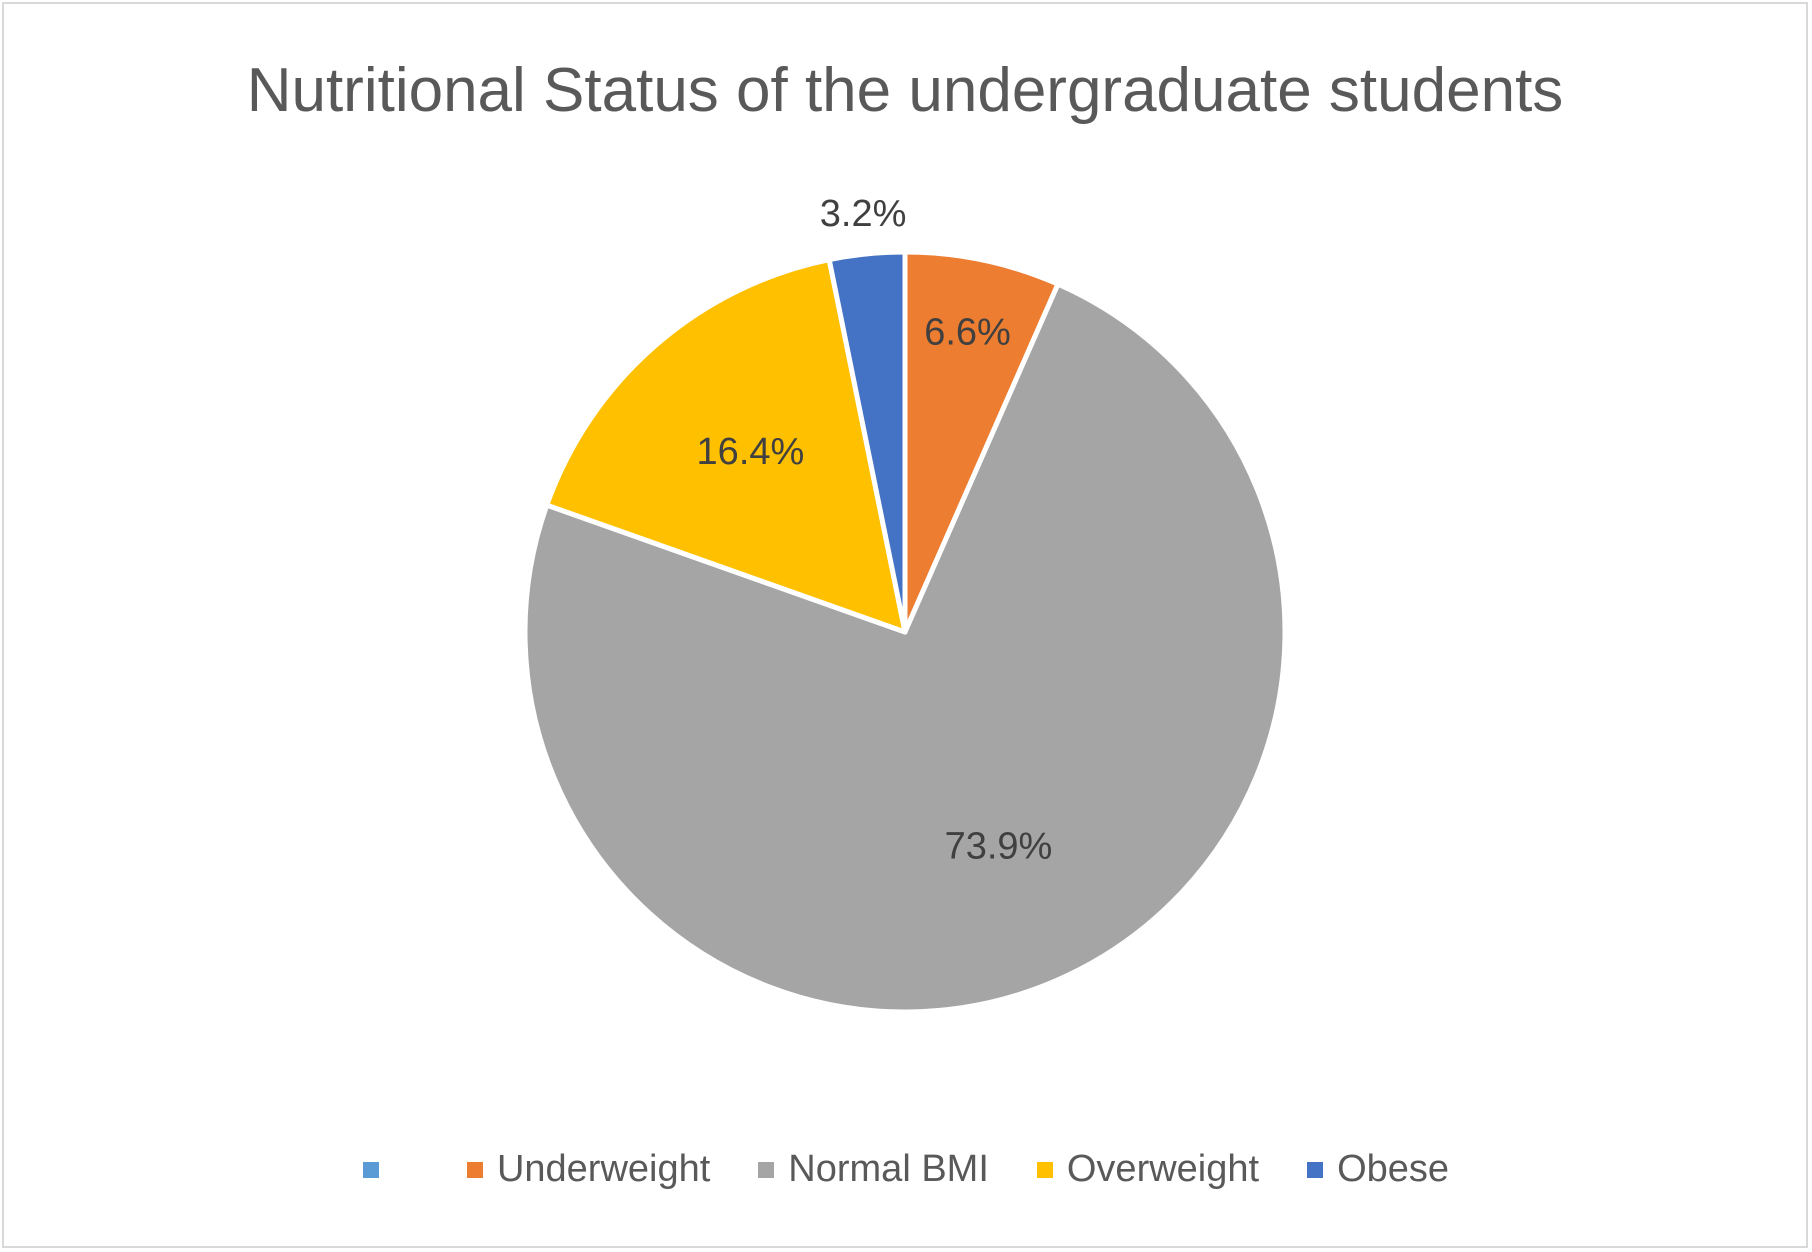 This screenshot has height=1252, width=1812. What do you see at coordinates (370, 1169) in the screenshot?
I see `legend-swatch-blank` at bounding box center [370, 1169].